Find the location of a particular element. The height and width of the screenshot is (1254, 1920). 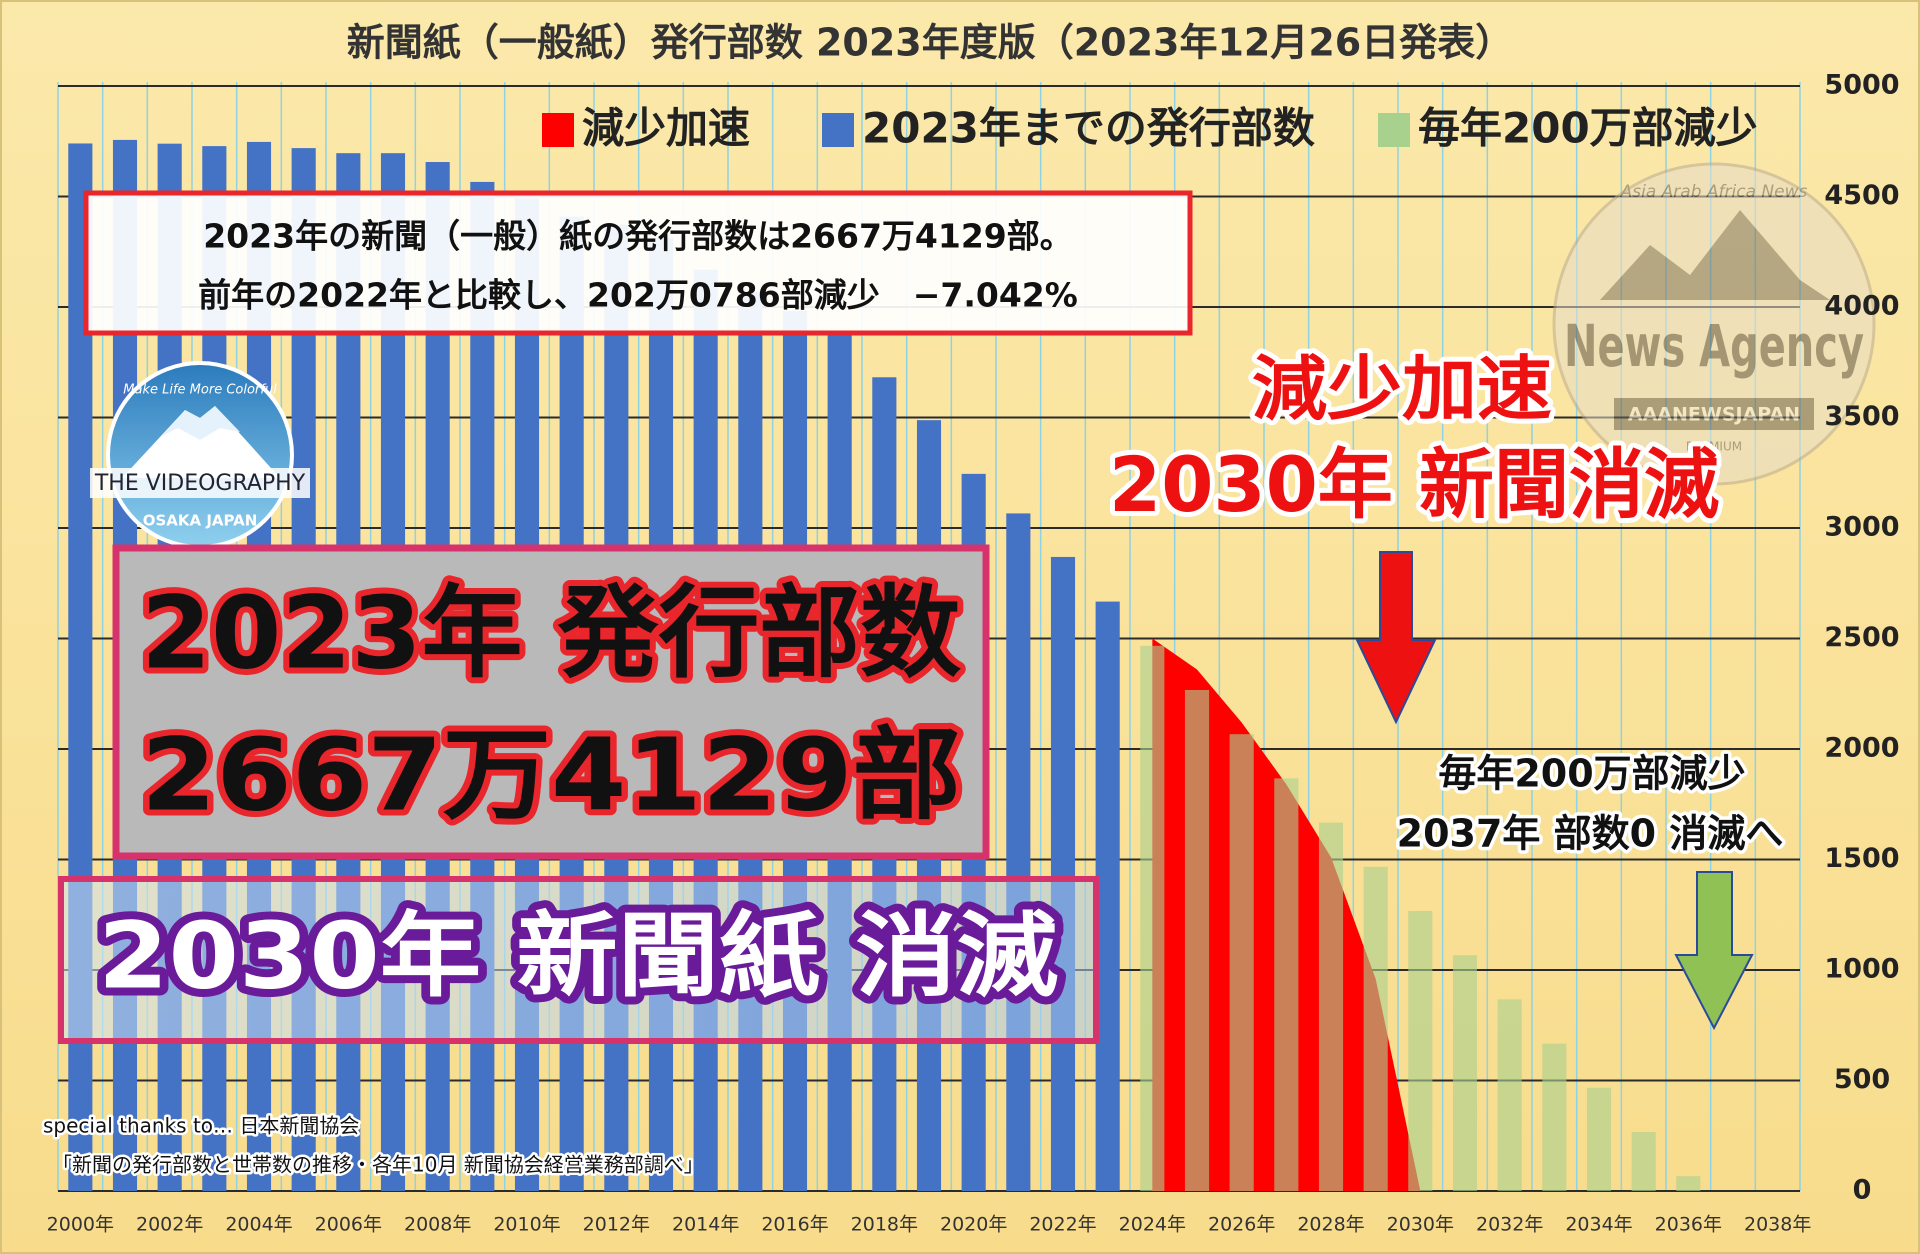

credit-line: special thanks to… 日本新聞協会 is located at coordinates (201, 1126).